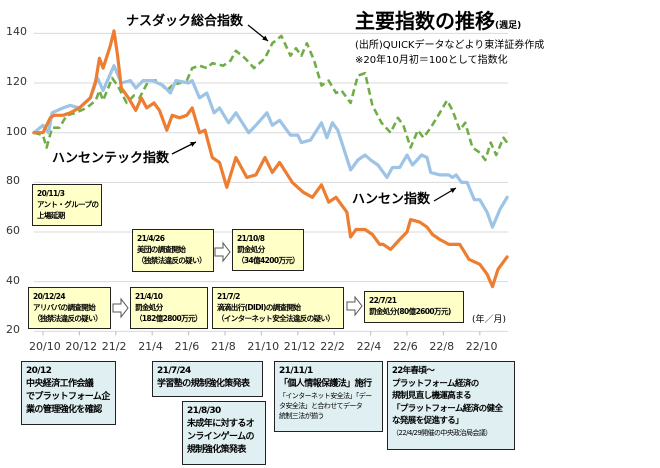 The height and width of the screenshot is (468, 660). I want to click on event-date: 22/7/21, so click(383, 300).